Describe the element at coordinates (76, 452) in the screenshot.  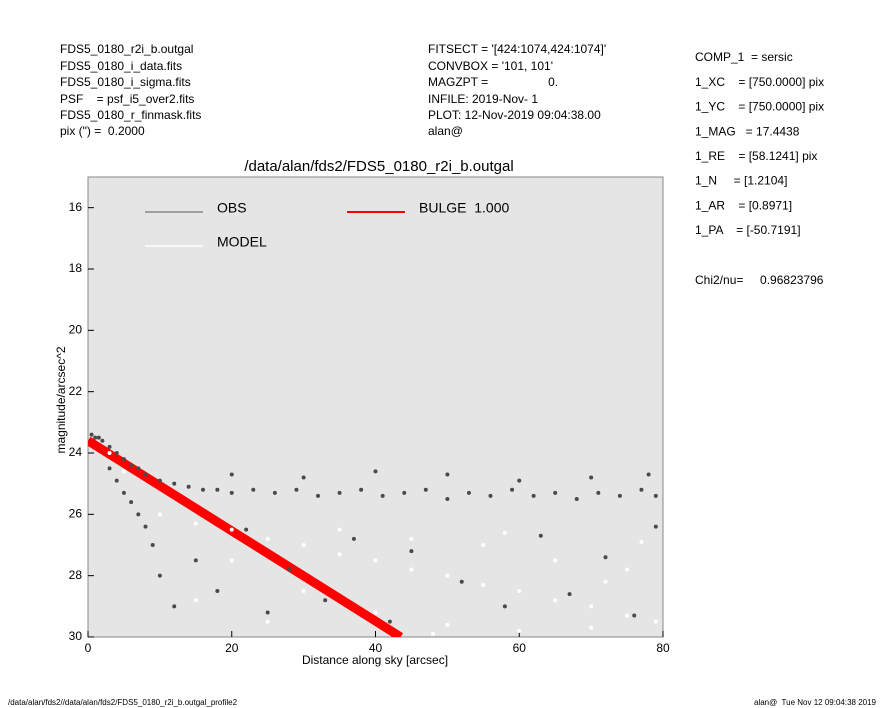
I see `y-tick-label: 24` at that location.